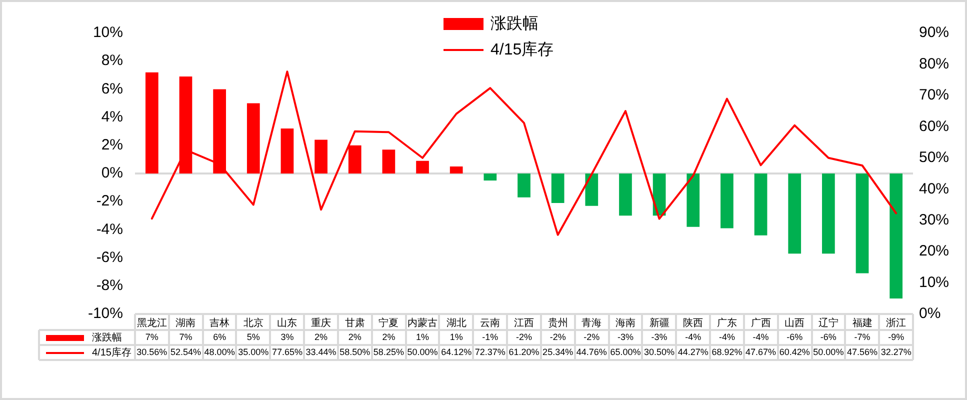 The height and width of the screenshot is (400, 967). I want to click on y2-tick-label: 0%, so click(930, 313).